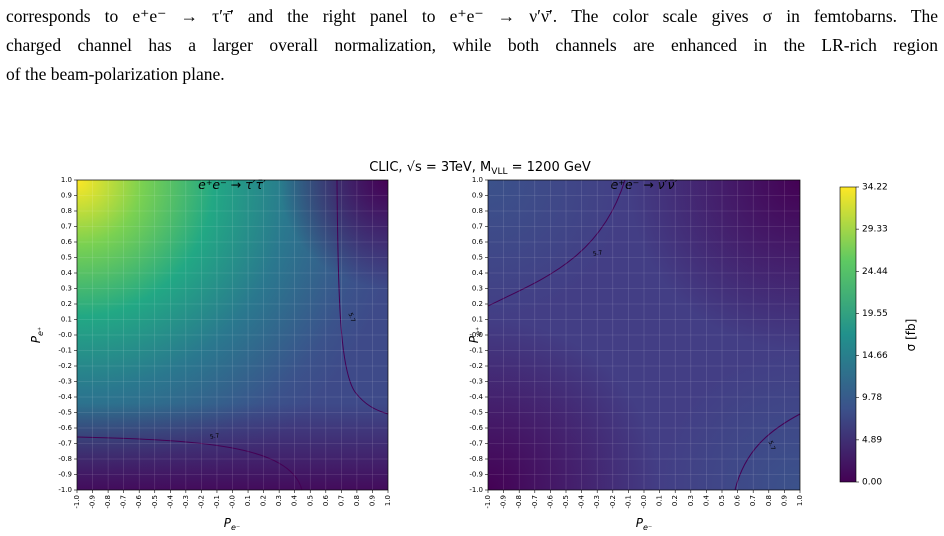 The image size is (944, 536). I want to click on colorbar-tick-label: 9.78, so click(872, 398).